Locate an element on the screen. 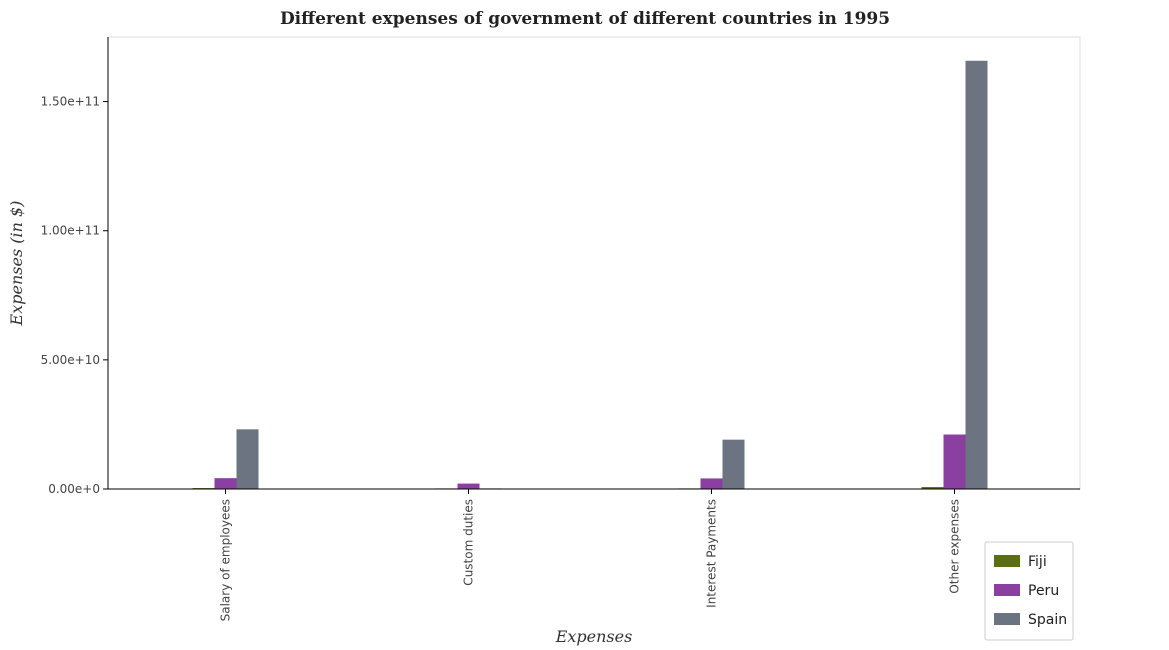 This screenshot has height=650, width=1169. legend-swatch-fiji is located at coordinates (1007, 561).